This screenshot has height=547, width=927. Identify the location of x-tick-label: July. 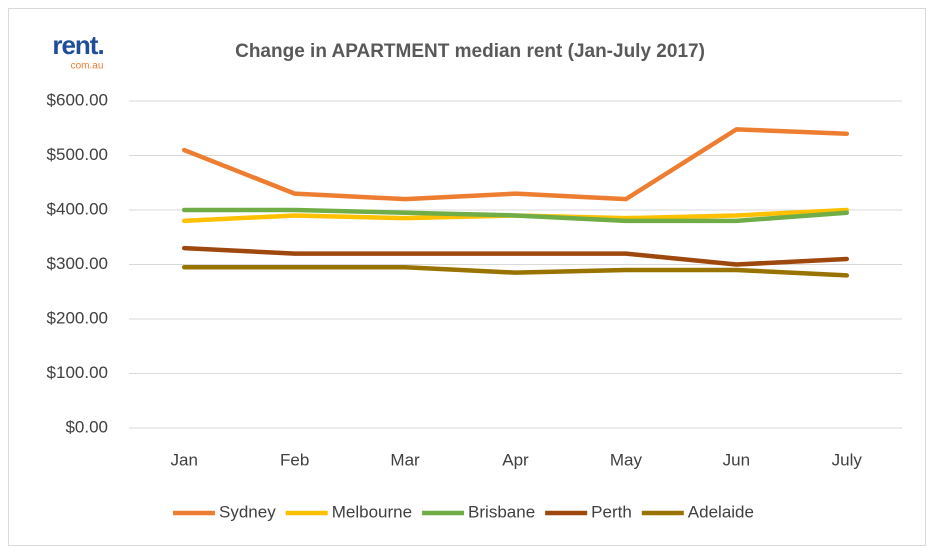
(847, 459).